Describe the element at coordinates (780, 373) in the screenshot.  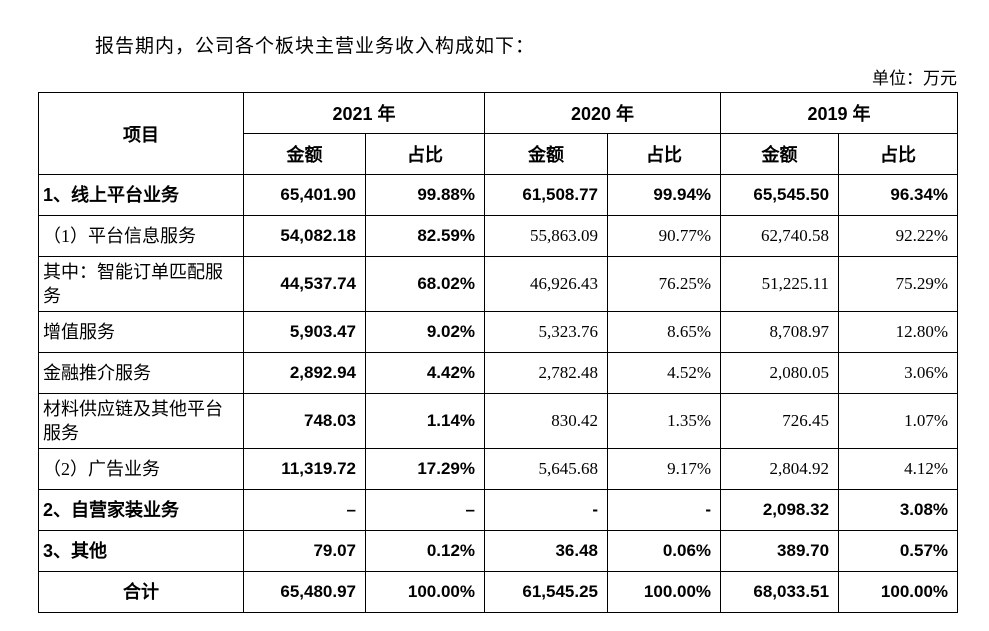
I see `cell-value: 2,080.05` at that location.